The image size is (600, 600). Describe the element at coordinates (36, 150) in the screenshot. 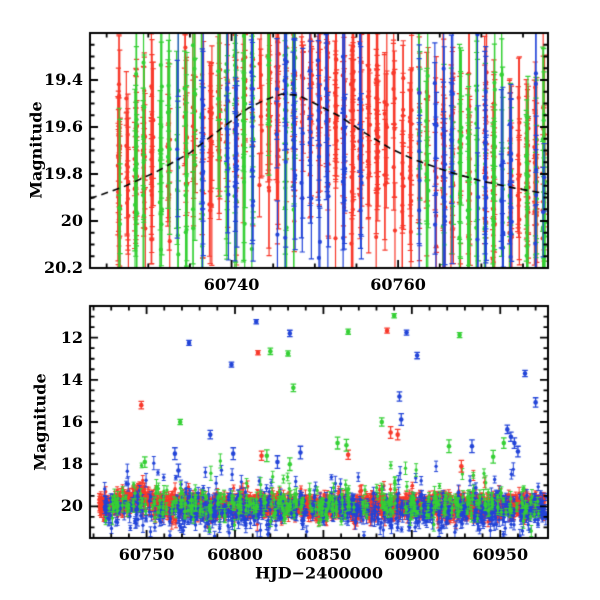

I see `top-y-axis-title: Magnitude` at that location.